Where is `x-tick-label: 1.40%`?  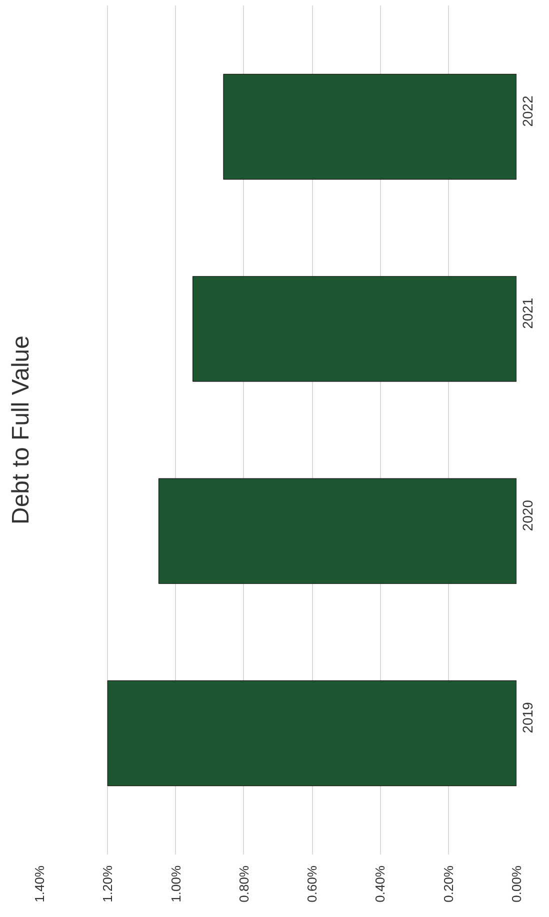 x-tick-label: 1.40% is located at coordinates (39, 883).